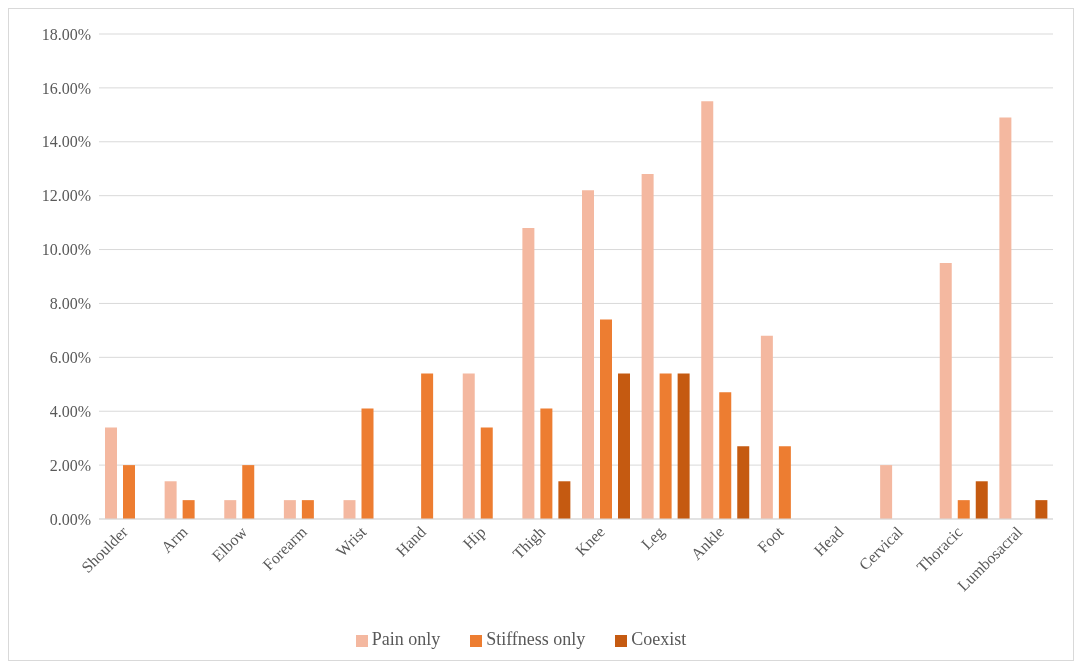  Describe the element at coordinates (771, 539) in the screenshot. I see `x-tick-label: Foot` at that location.